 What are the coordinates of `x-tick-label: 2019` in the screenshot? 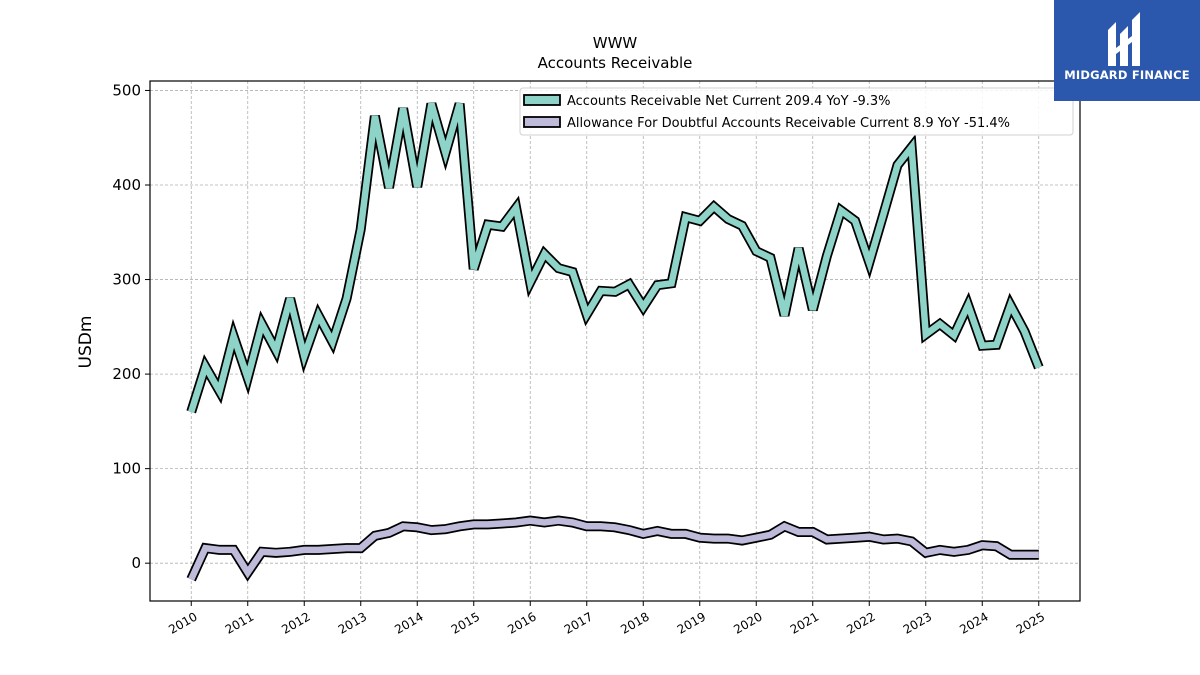 It's located at (691, 622).